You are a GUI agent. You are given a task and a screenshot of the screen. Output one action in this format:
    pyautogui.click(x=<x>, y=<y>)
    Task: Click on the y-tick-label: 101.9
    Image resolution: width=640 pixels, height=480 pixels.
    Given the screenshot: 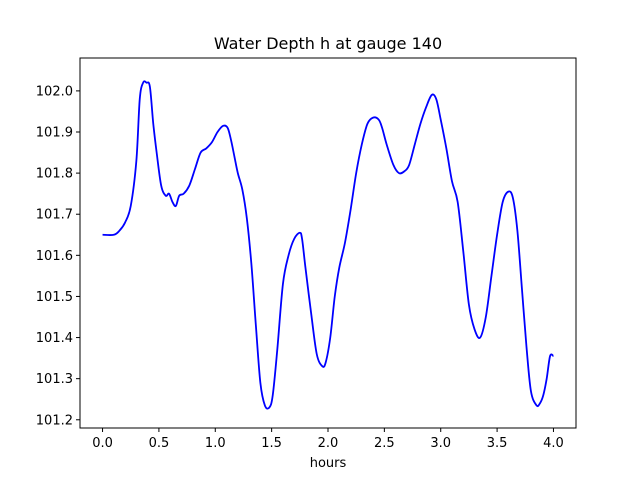 What is the action you would take?
    pyautogui.click(x=54, y=133)
    